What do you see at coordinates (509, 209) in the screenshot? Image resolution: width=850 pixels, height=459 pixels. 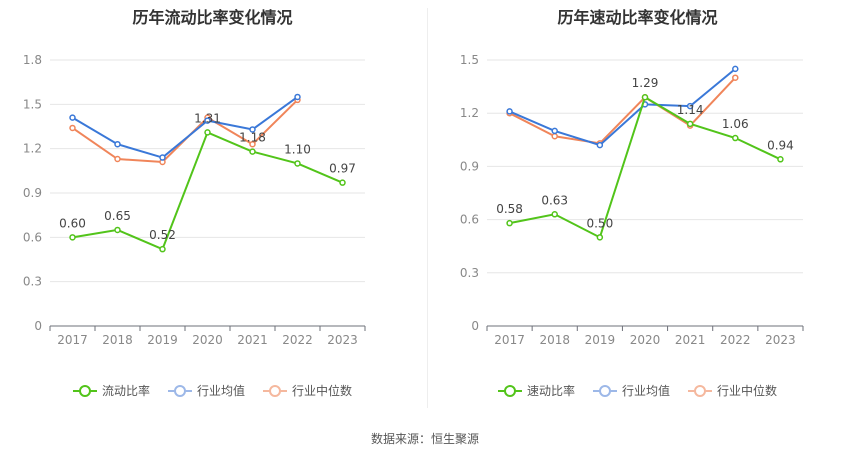 I see `data-label: 0.58` at bounding box center [509, 209].